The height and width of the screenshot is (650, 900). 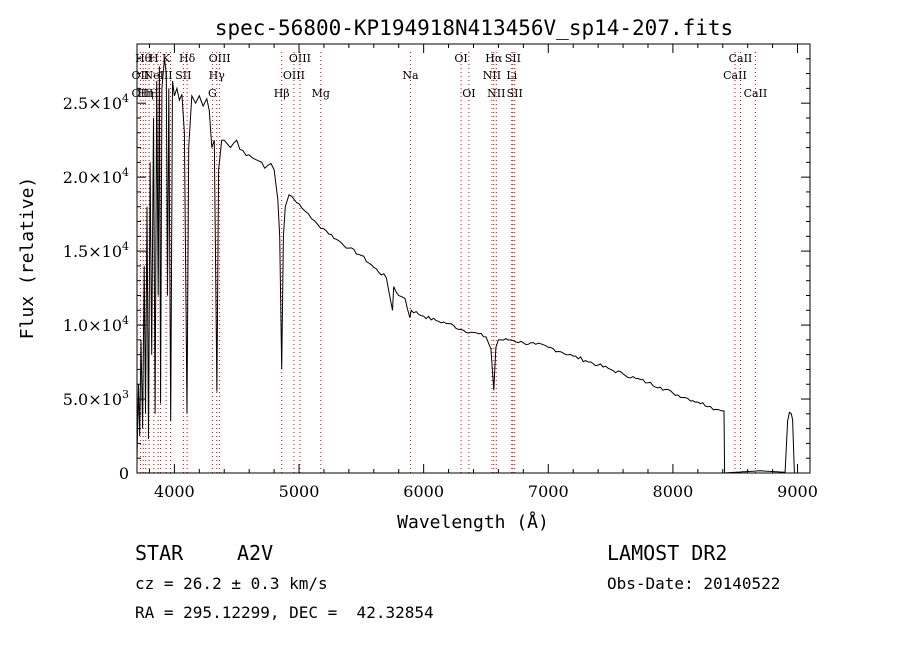 I want to click on line-label: Hη, so click(x=146, y=93).